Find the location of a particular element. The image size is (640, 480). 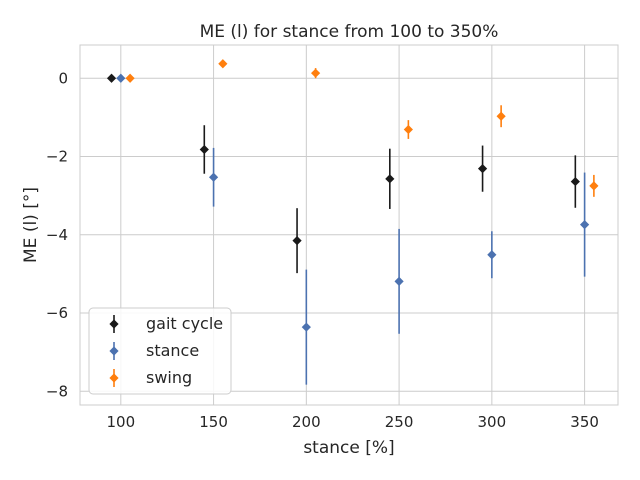

y-axis-label: ME (l) [°] is located at coordinates (31, 225).